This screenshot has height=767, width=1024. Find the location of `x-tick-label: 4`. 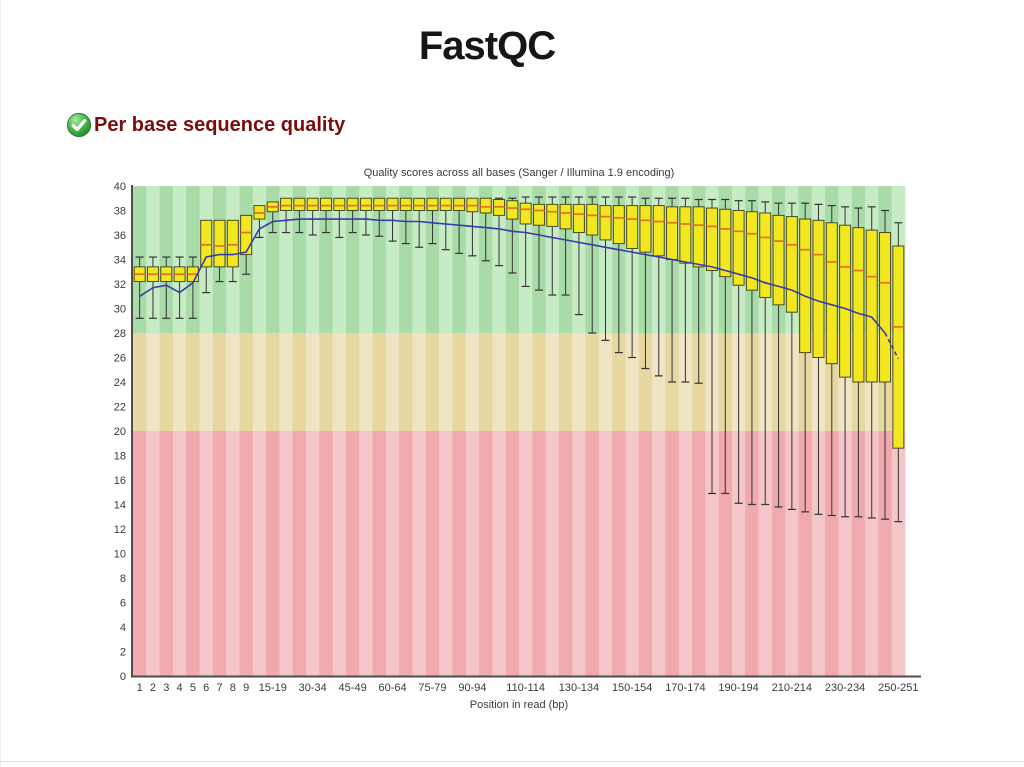

x-tick-label: 4 is located at coordinates (180, 688).